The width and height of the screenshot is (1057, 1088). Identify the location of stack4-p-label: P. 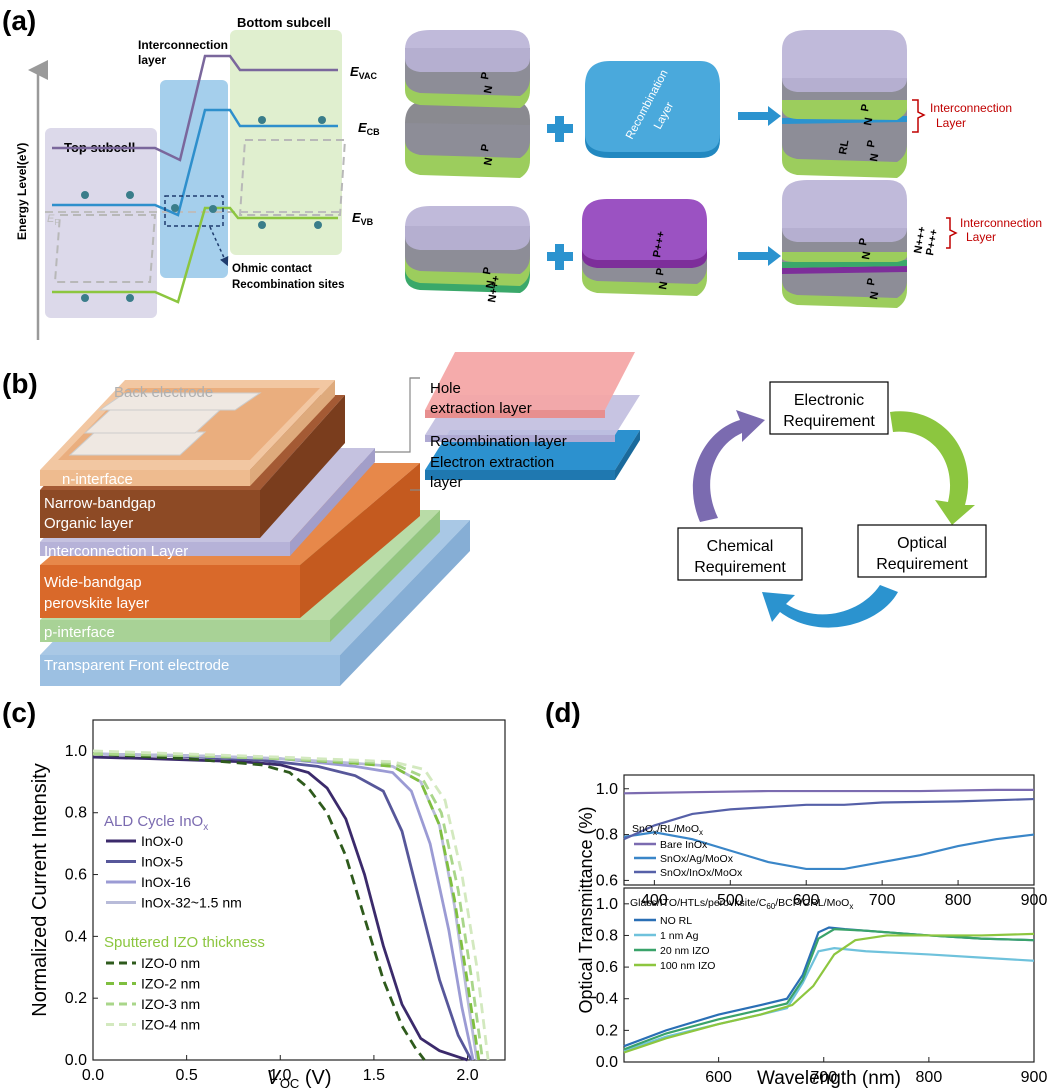
(487, 270).